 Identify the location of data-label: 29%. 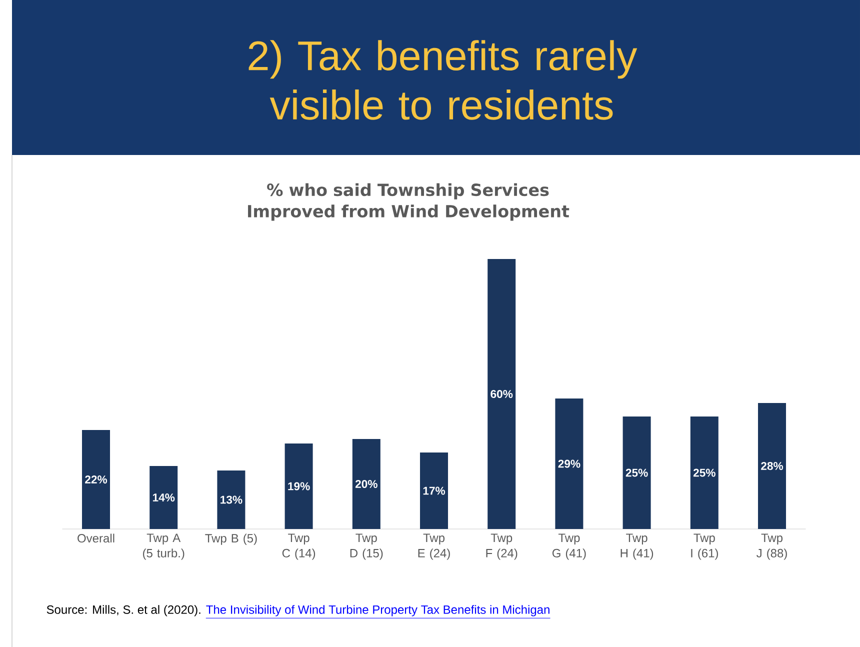
(569, 464).